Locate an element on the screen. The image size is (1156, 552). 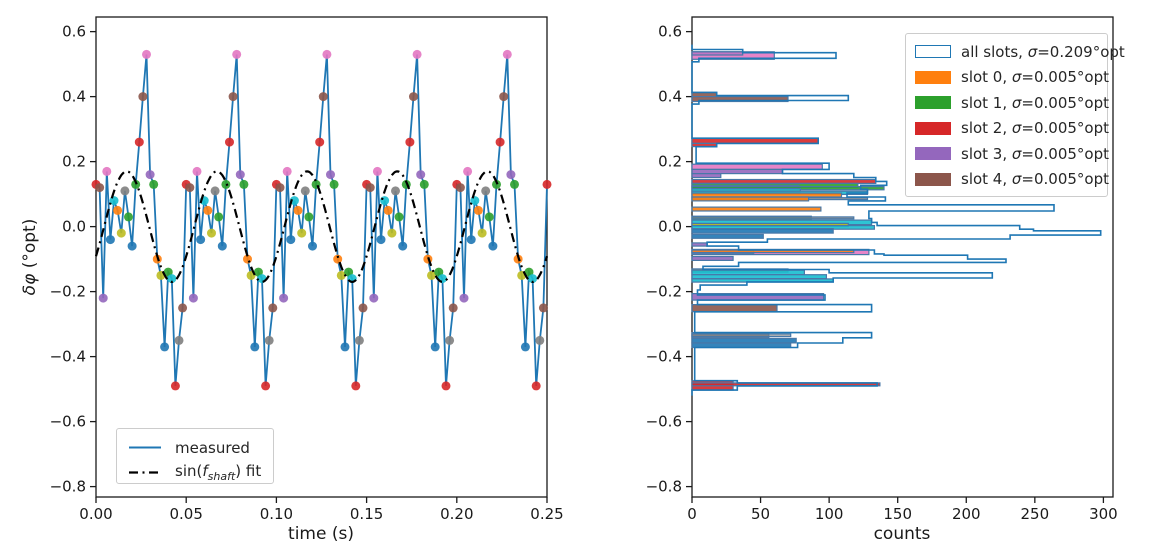
legend-item-fit: sin(fshaft) fit is located at coordinates (195, 472).